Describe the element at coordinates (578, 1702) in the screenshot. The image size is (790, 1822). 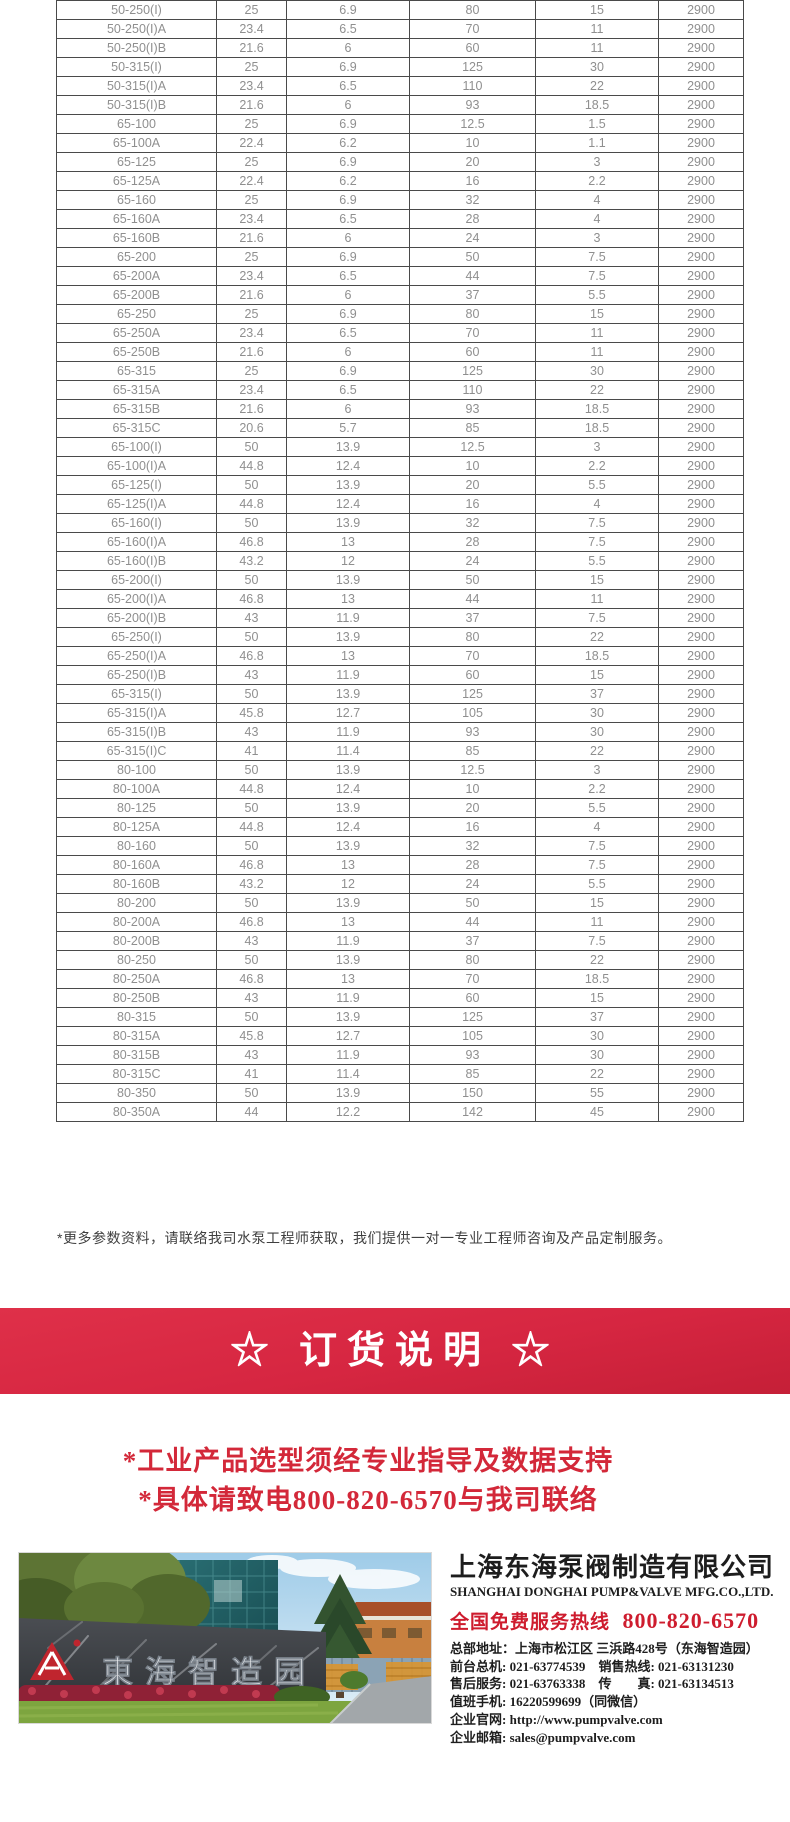
I see `detail-value: 16220599699（同微信）` at that location.